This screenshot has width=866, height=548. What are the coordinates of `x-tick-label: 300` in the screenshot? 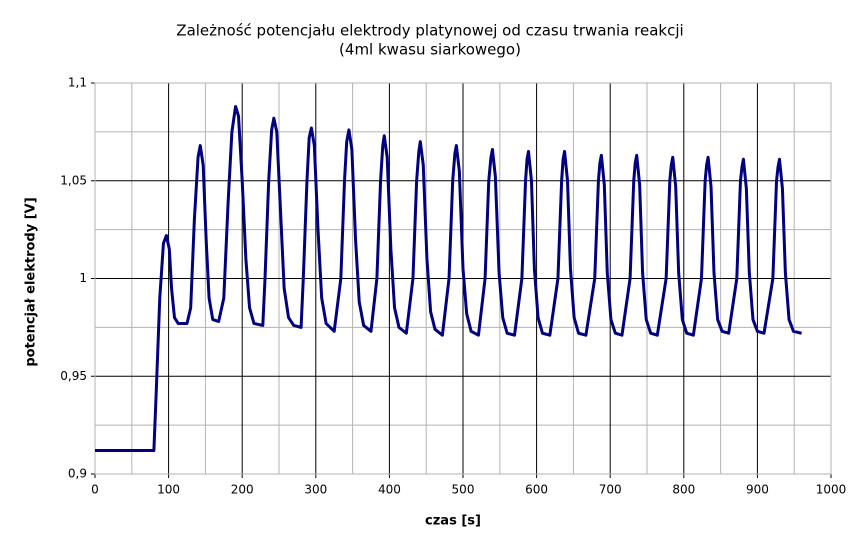 It's located at (315, 490).